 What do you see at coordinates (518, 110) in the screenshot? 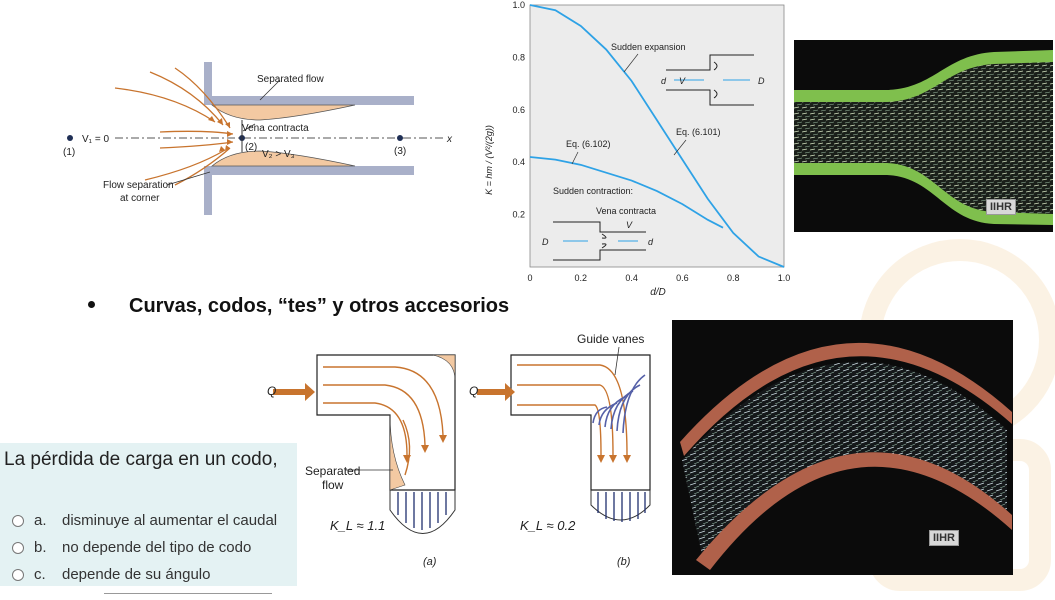
I see `y-tick-label: 0.6` at bounding box center [518, 110].